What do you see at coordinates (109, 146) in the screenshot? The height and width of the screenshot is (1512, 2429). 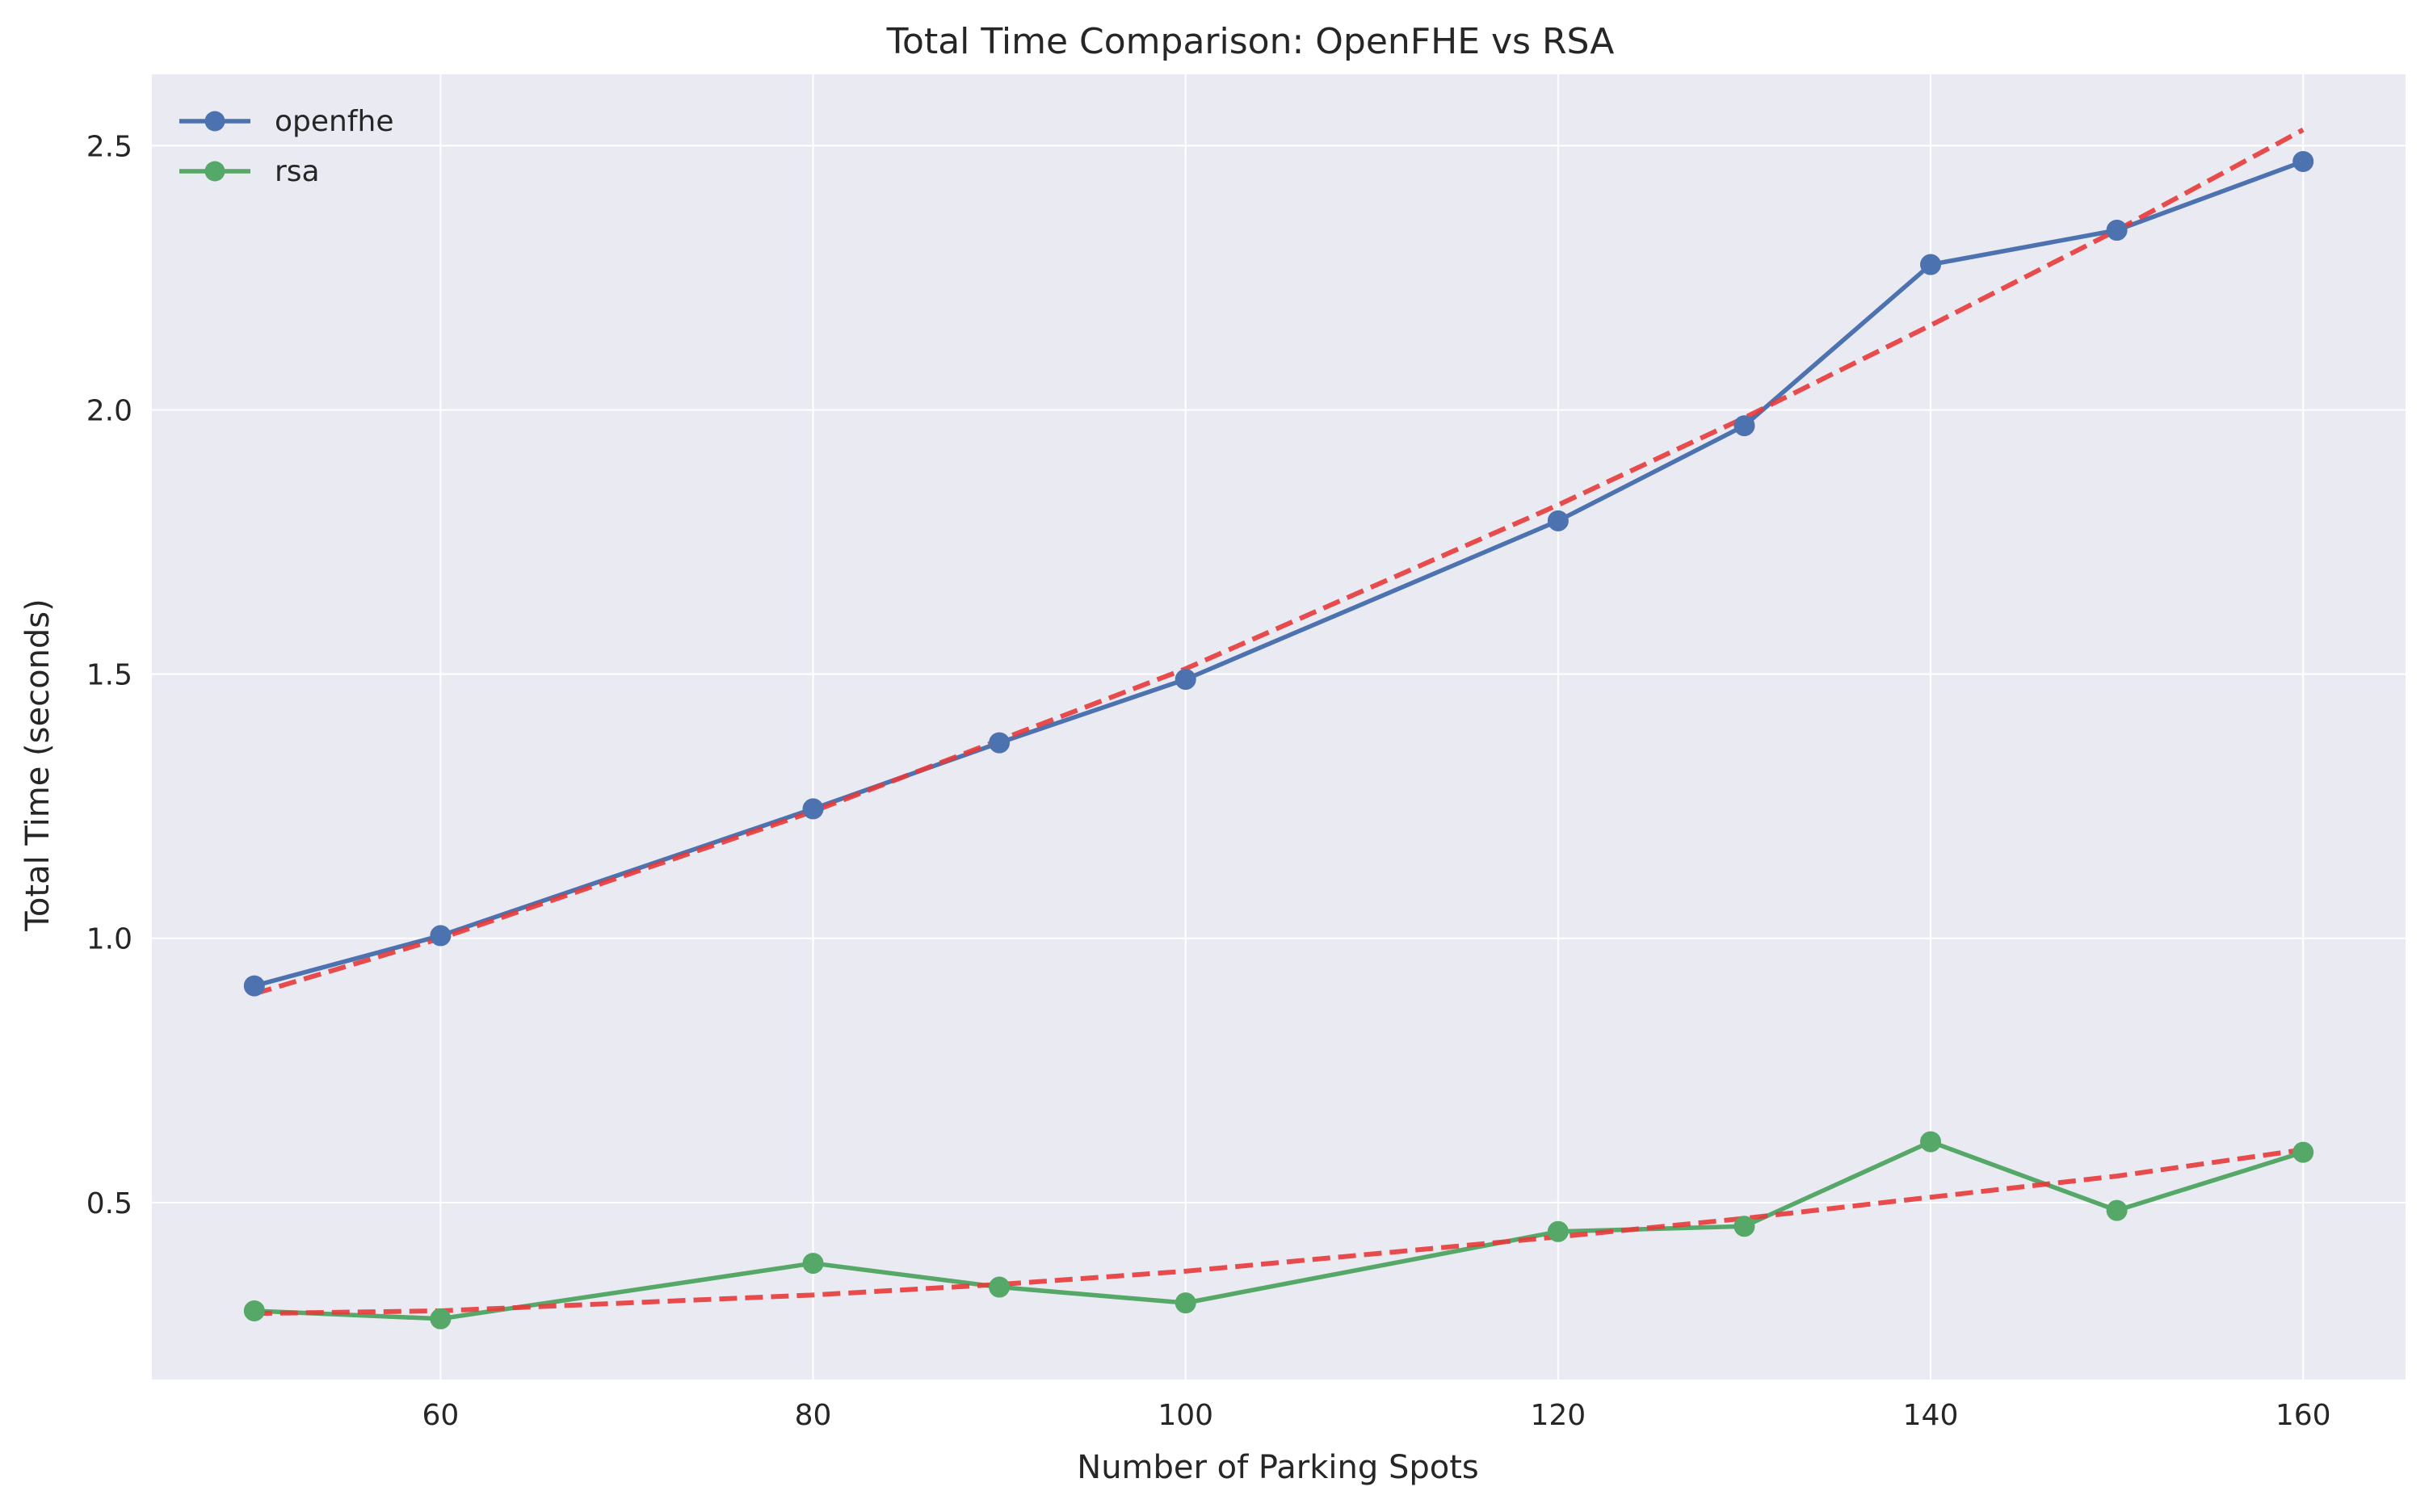 I see `y-tick-label: 2.5` at bounding box center [109, 146].